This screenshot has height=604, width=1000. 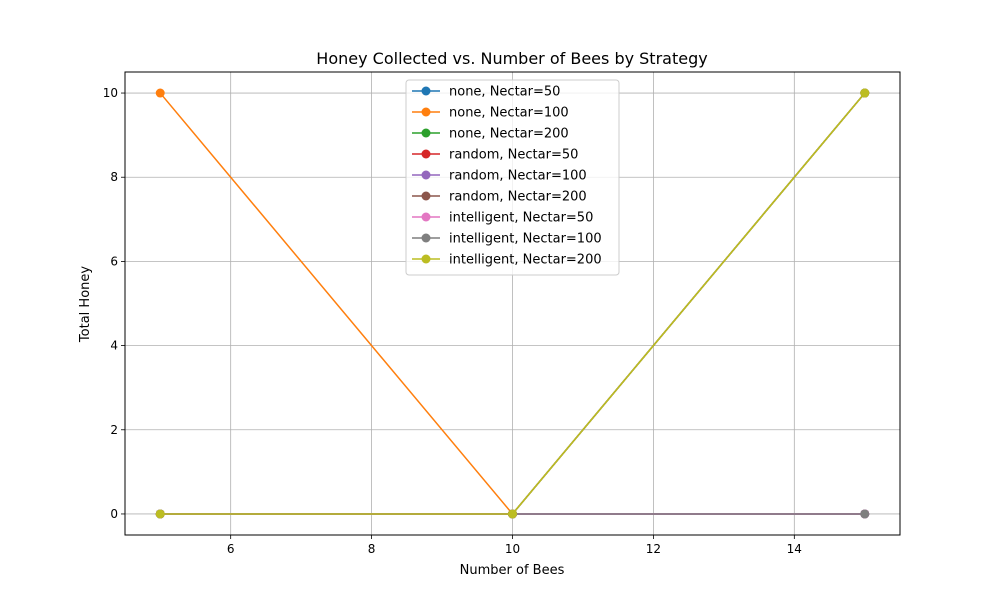 I want to click on legend-item: none, Nectar=200, so click(x=490, y=134).